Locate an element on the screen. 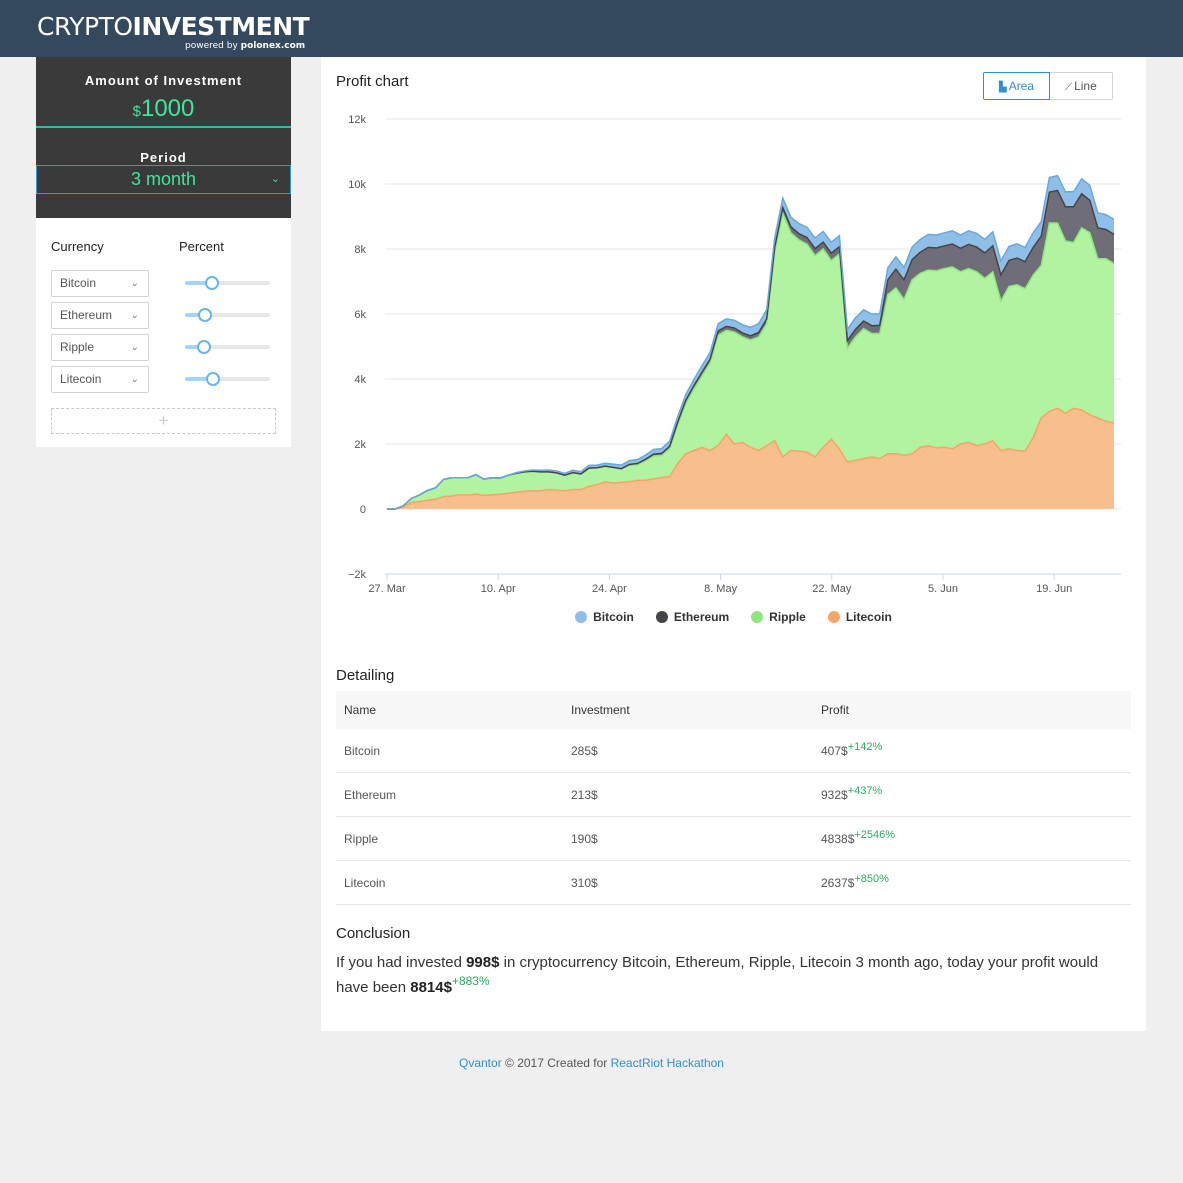 This screenshot has width=1183, height=1183. x-tick-label: 8. May is located at coordinates (721, 589).